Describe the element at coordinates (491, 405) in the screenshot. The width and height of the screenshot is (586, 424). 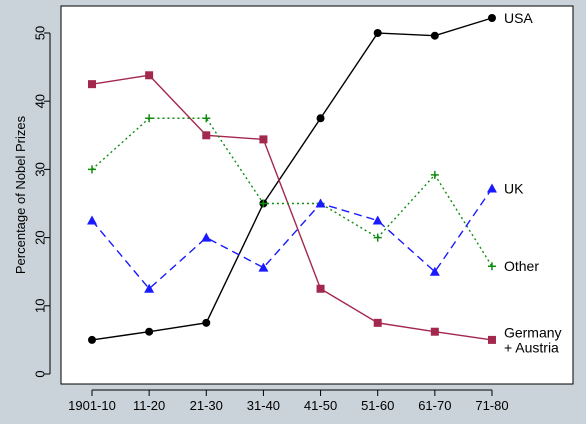
I see `x-tick-label: 71-80` at that location.